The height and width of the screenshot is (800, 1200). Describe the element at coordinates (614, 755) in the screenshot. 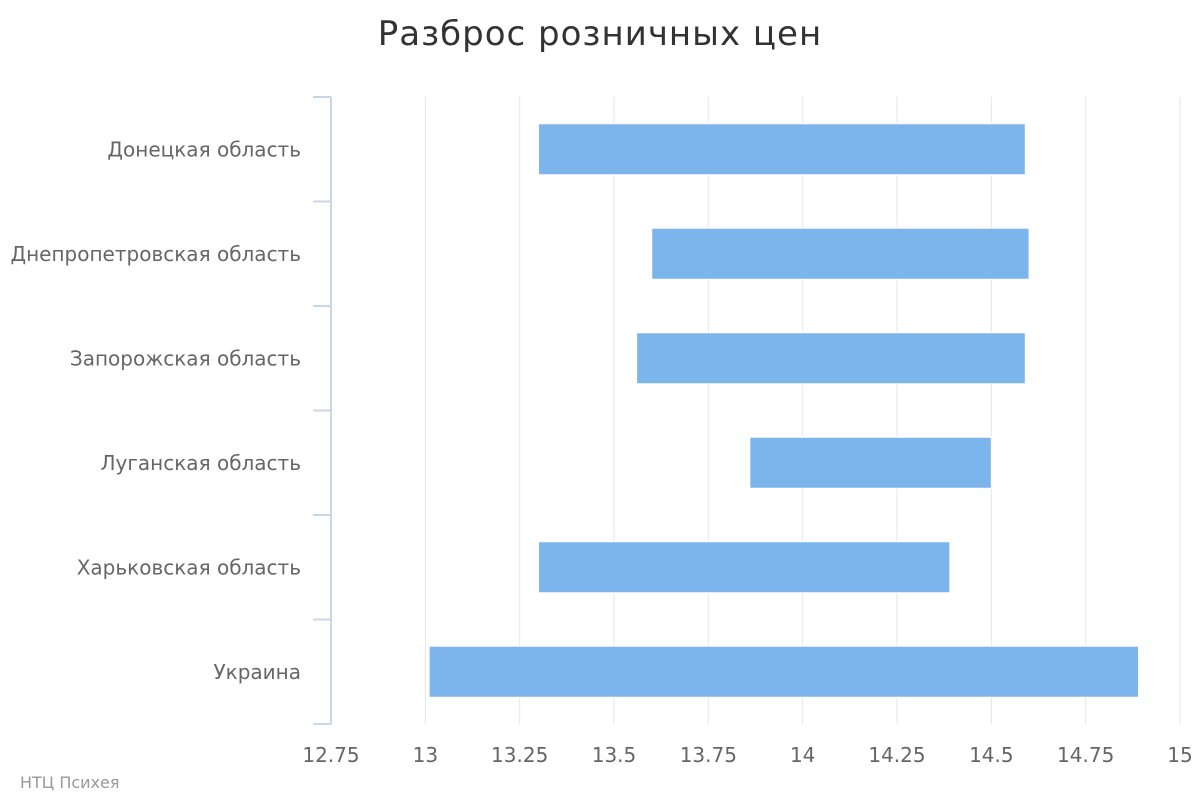

I see `x-tick-label: 13.5` at that location.